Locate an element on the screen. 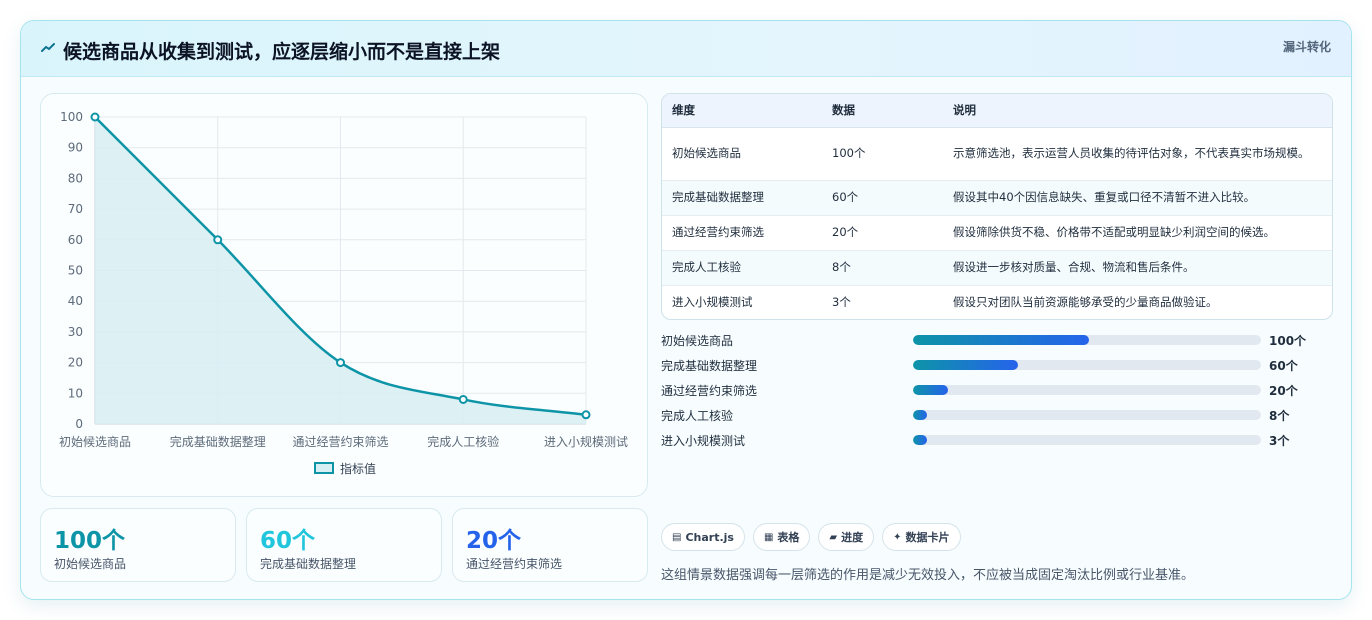 This screenshot has height=620, width=1372. progress-value: 3个 is located at coordinates (1279, 441).